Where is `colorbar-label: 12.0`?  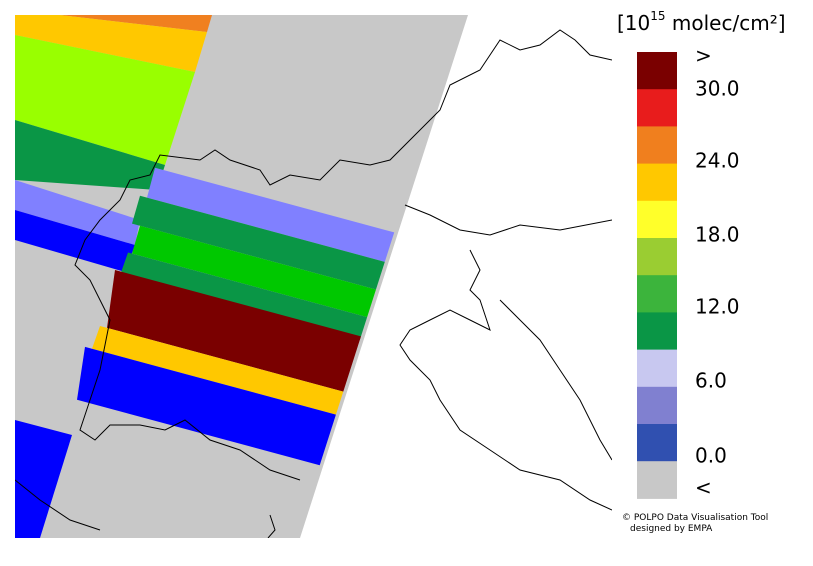 colorbar-label: 12.0 is located at coordinates (717, 307).